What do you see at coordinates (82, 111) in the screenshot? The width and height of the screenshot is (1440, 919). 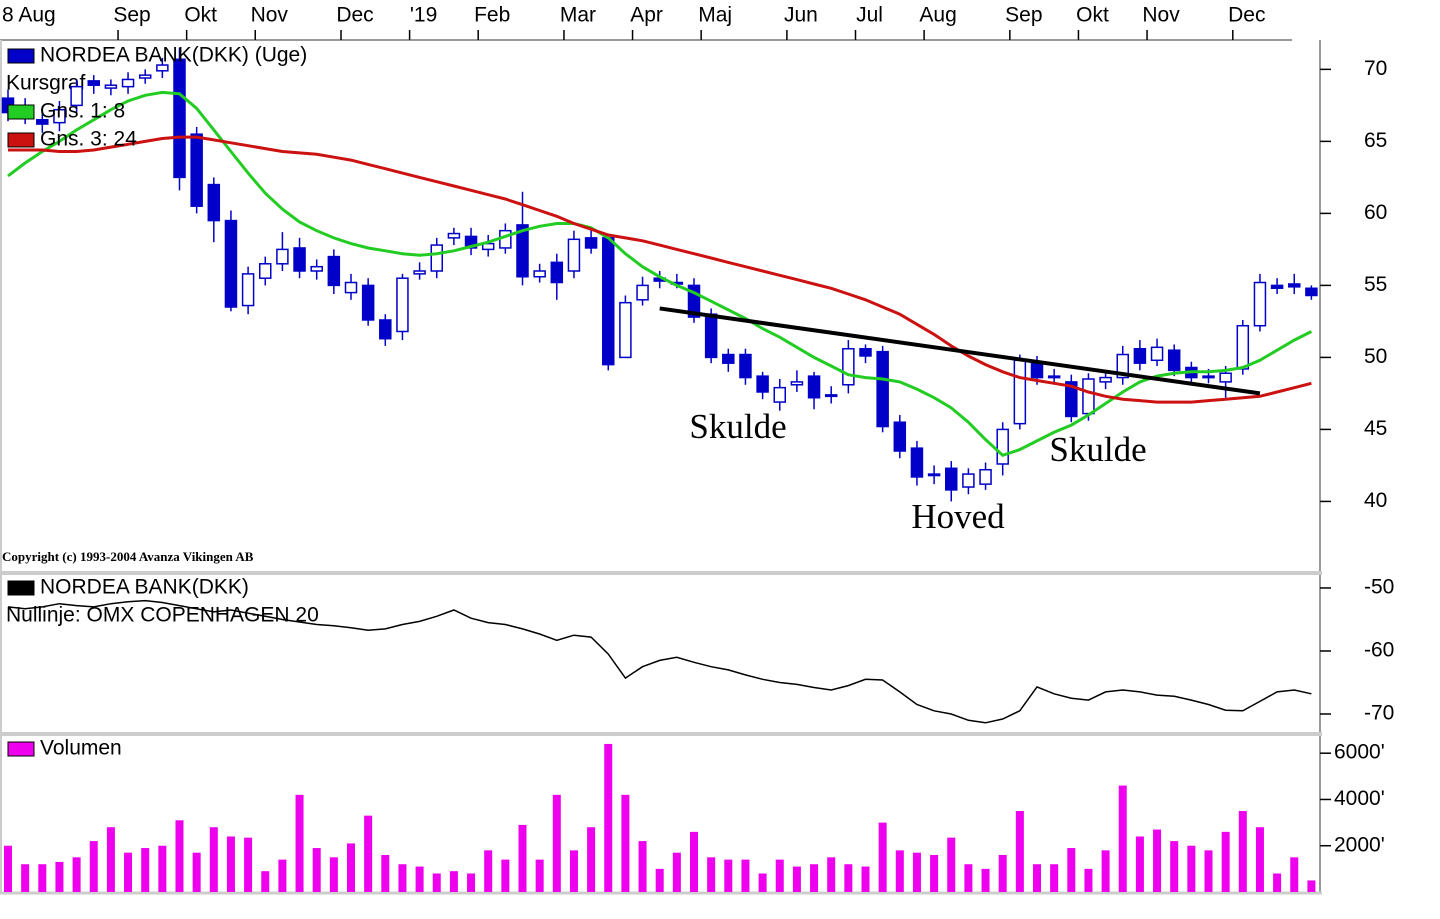 I see `legend-label: Gns. 1: 8` at bounding box center [82, 111].